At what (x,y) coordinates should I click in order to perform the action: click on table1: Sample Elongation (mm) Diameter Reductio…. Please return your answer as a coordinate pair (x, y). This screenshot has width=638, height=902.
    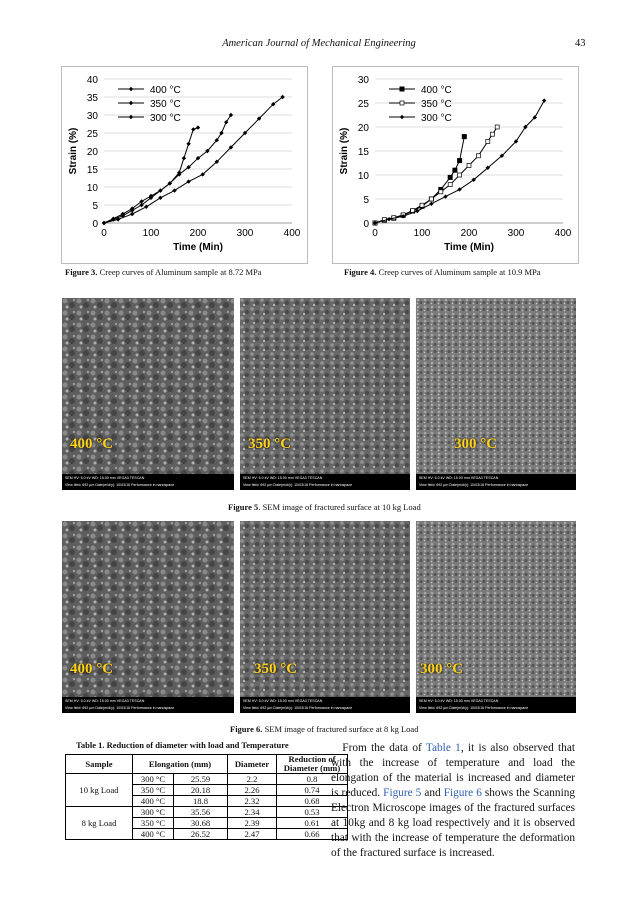
    Looking at the image, I should click on (206, 797).